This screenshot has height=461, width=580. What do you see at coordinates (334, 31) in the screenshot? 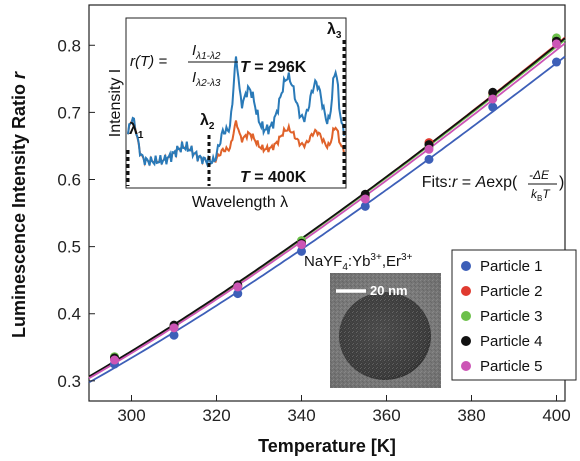
I see `inset-lambda3-label: λ3` at bounding box center [334, 31].